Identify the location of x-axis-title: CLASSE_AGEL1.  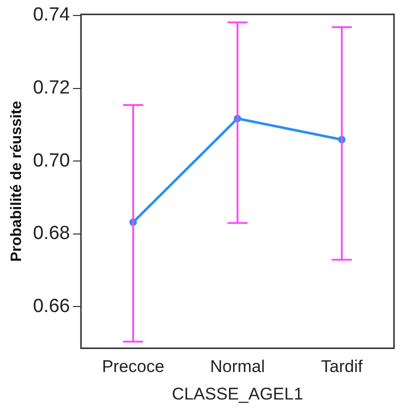
(238, 394).